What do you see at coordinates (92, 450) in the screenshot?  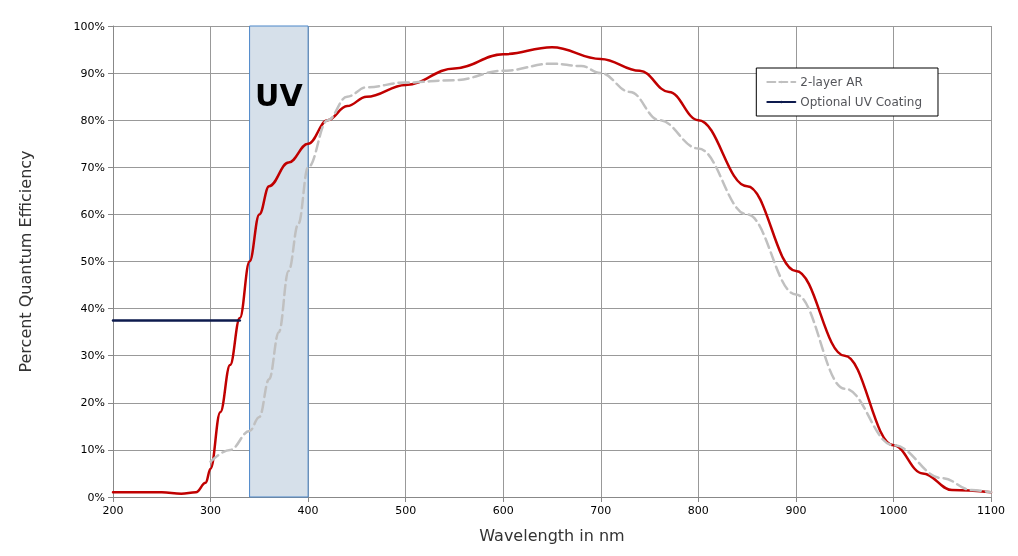 I see `y-tick-label: 10%` at bounding box center [92, 450].